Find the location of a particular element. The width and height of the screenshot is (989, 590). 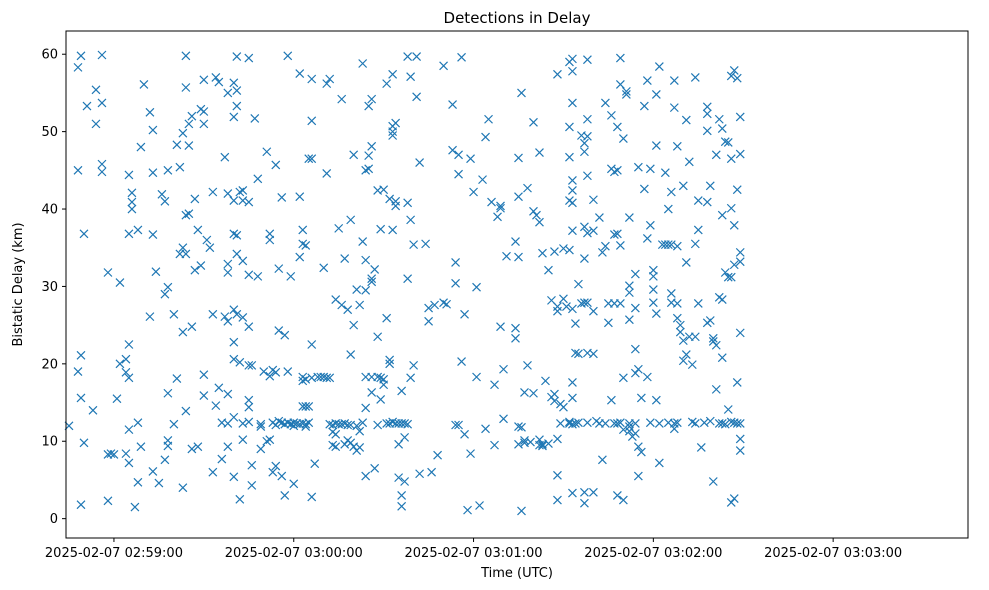

y-tick-label: 60 is located at coordinates (49, 55).